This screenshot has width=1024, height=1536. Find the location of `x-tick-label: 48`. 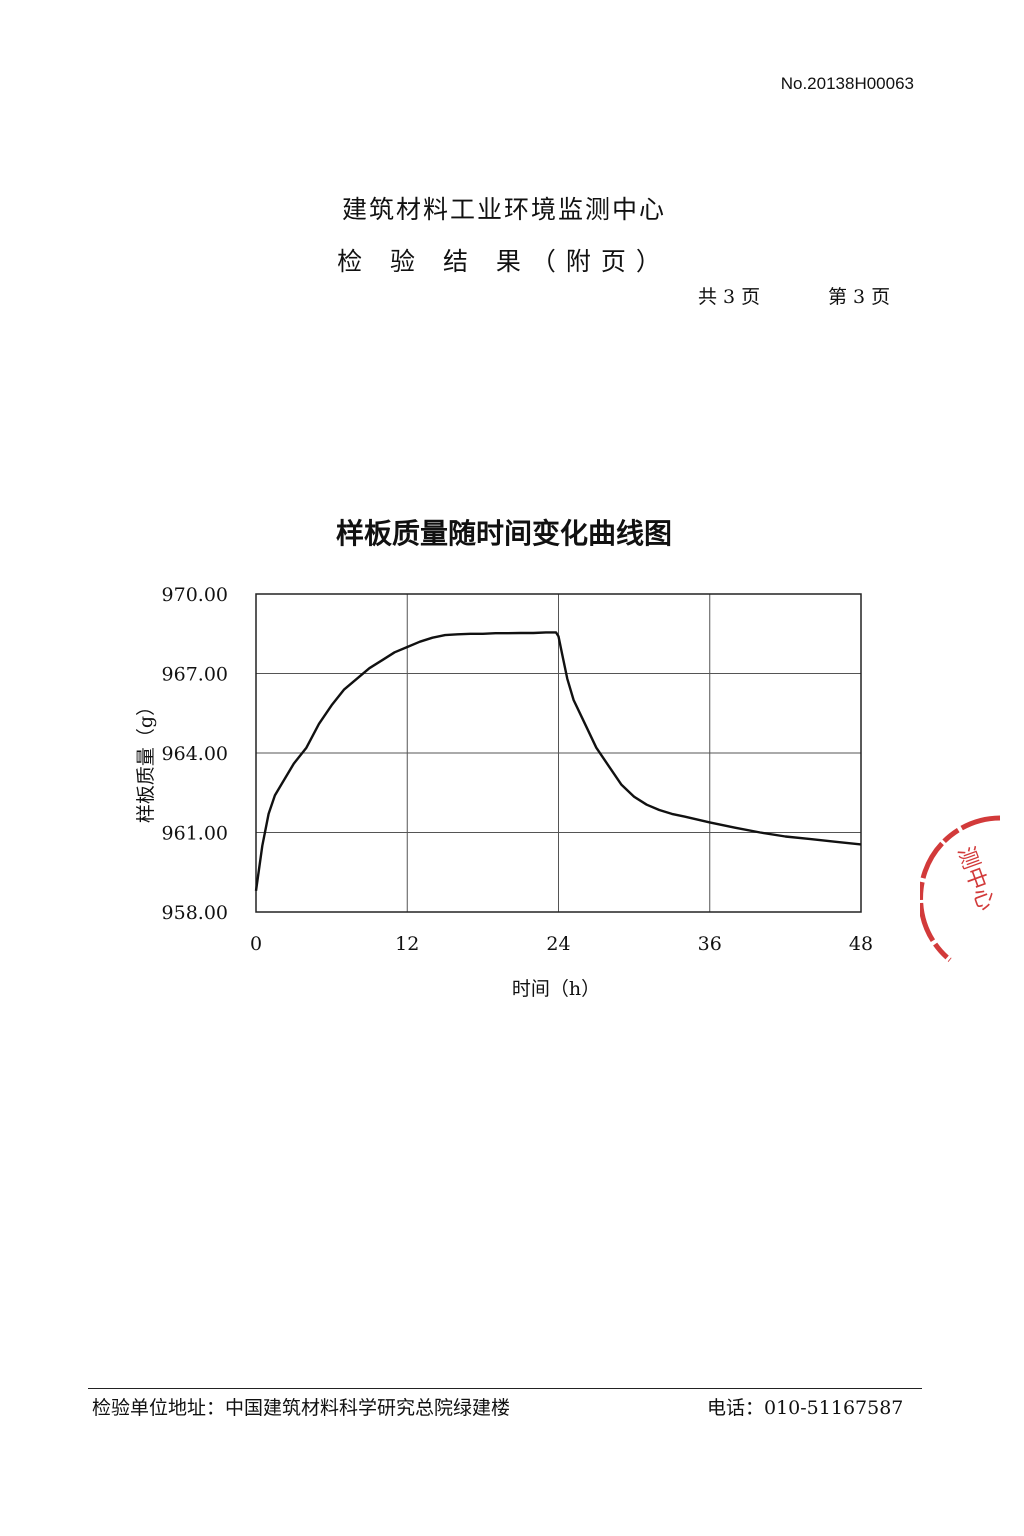

x-tick-label: 48 is located at coordinates (861, 944).